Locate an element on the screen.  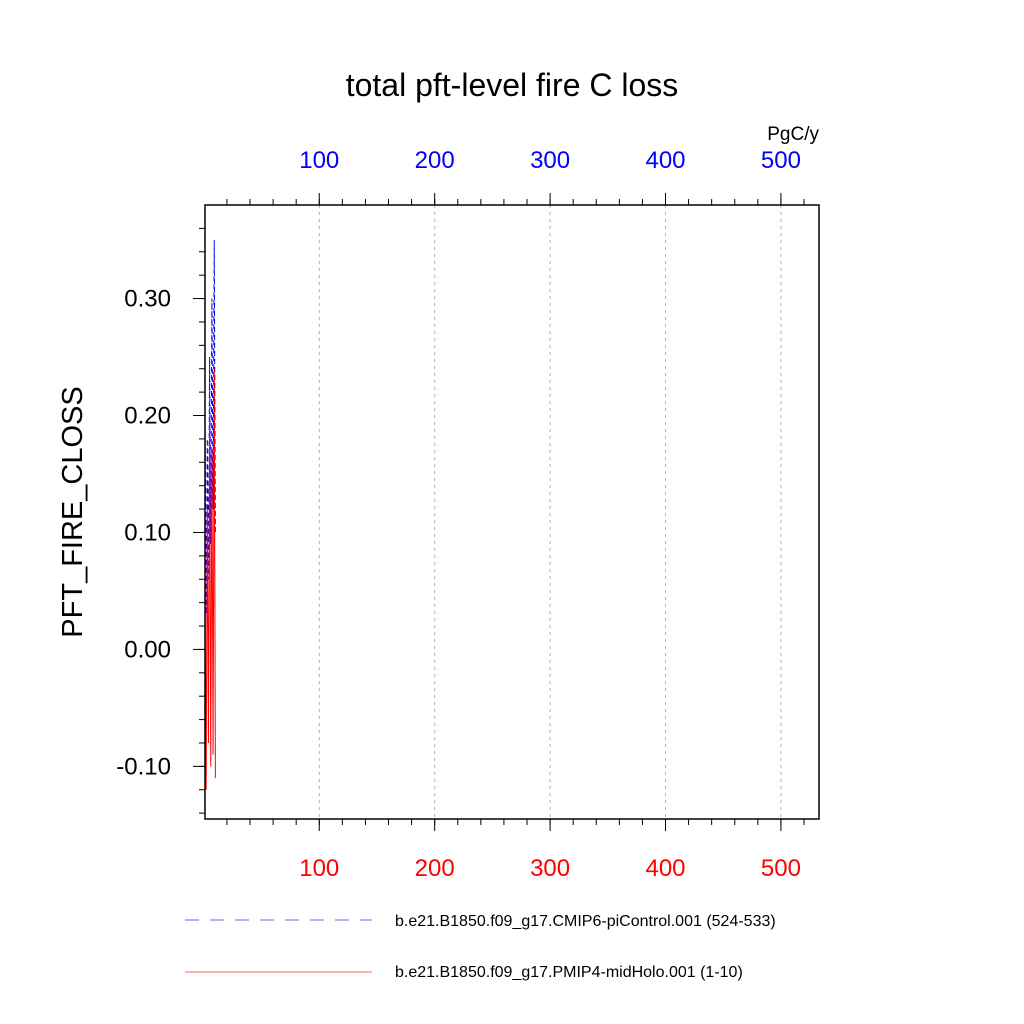
x-tick-label-top: 100 is located at coordinates (319, 160).